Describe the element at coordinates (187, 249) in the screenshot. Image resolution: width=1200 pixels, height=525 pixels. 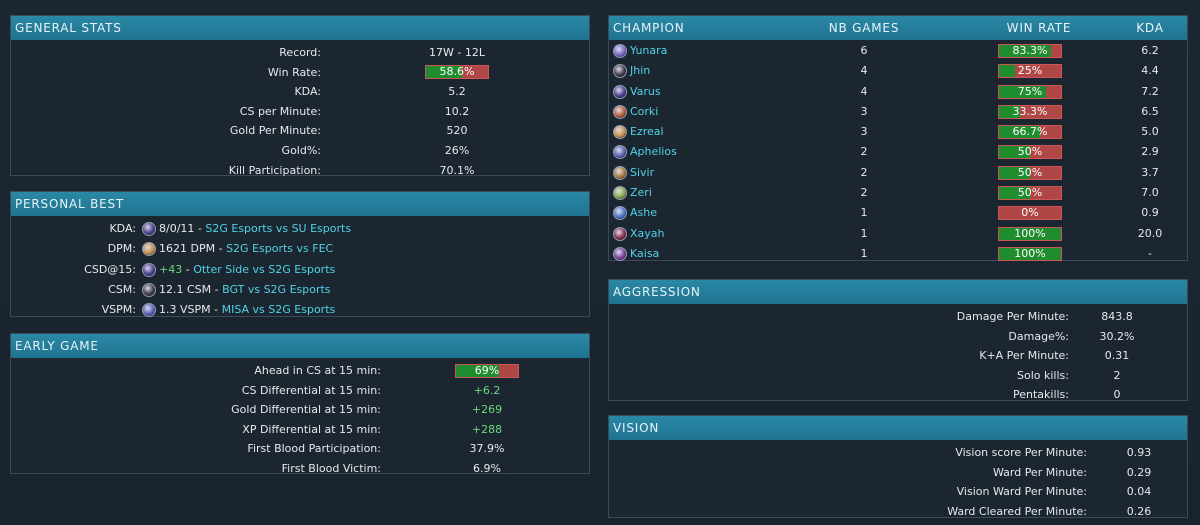
I see `personal-best-stat: 1621 DPM` at that location.